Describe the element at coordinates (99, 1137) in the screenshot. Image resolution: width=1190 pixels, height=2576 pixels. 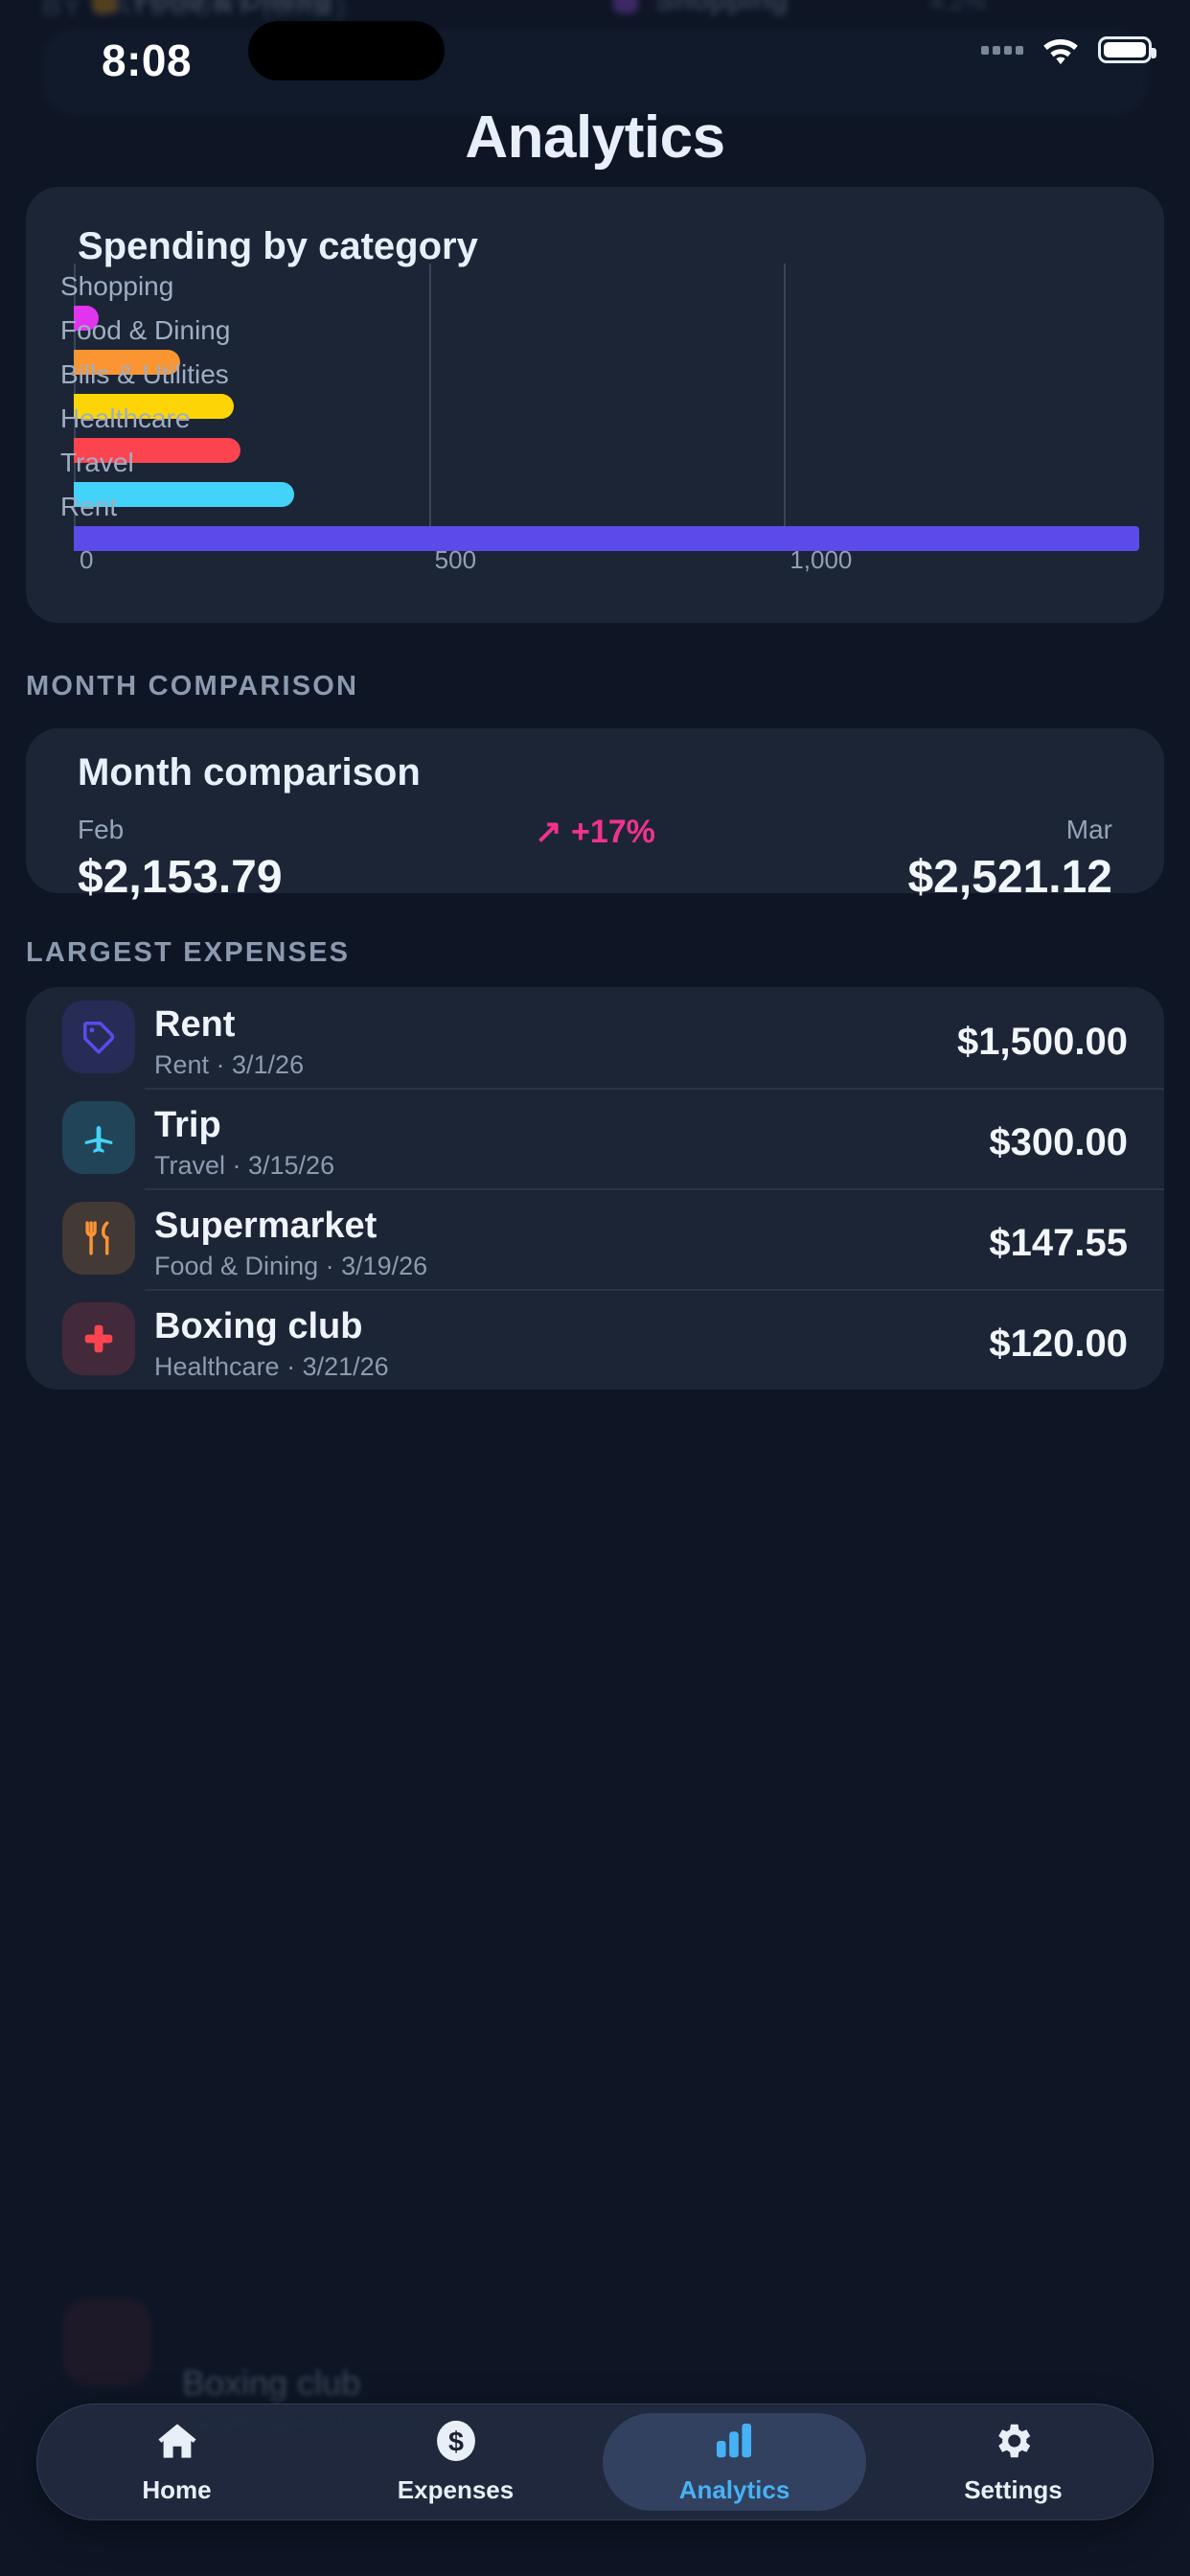
I see `airplane-icon` at that location.